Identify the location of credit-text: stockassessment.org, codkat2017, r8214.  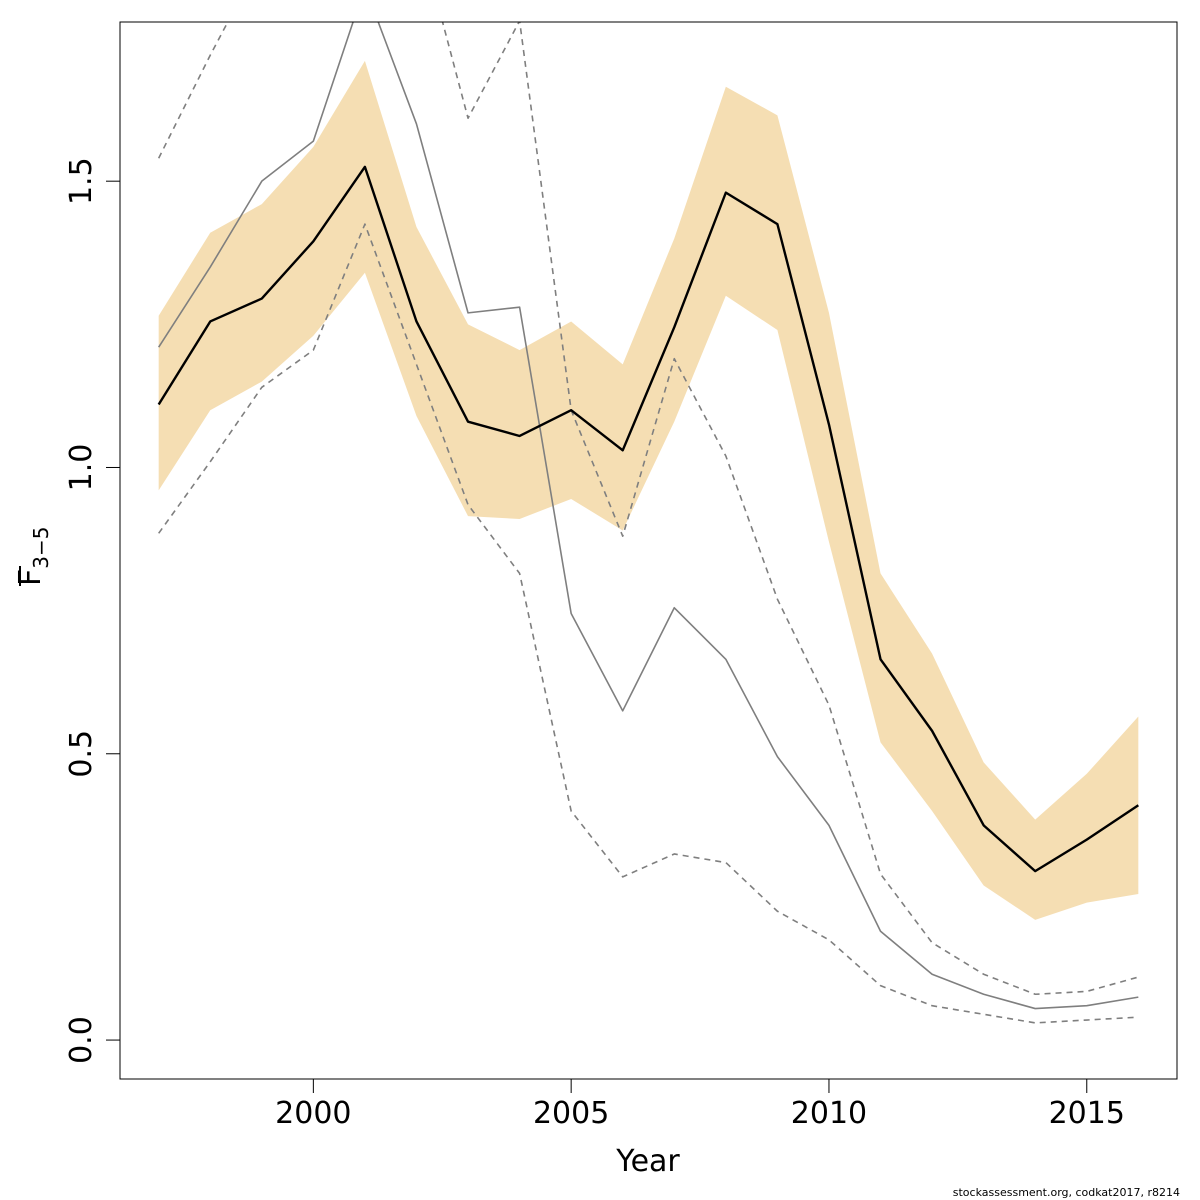
(1066, 1192).